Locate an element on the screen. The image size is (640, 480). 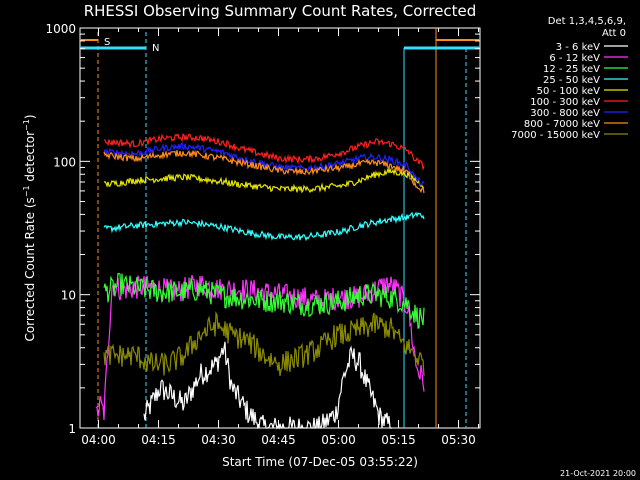
legend-label: 3 - 6 keV is located at coordinates (578, 47).